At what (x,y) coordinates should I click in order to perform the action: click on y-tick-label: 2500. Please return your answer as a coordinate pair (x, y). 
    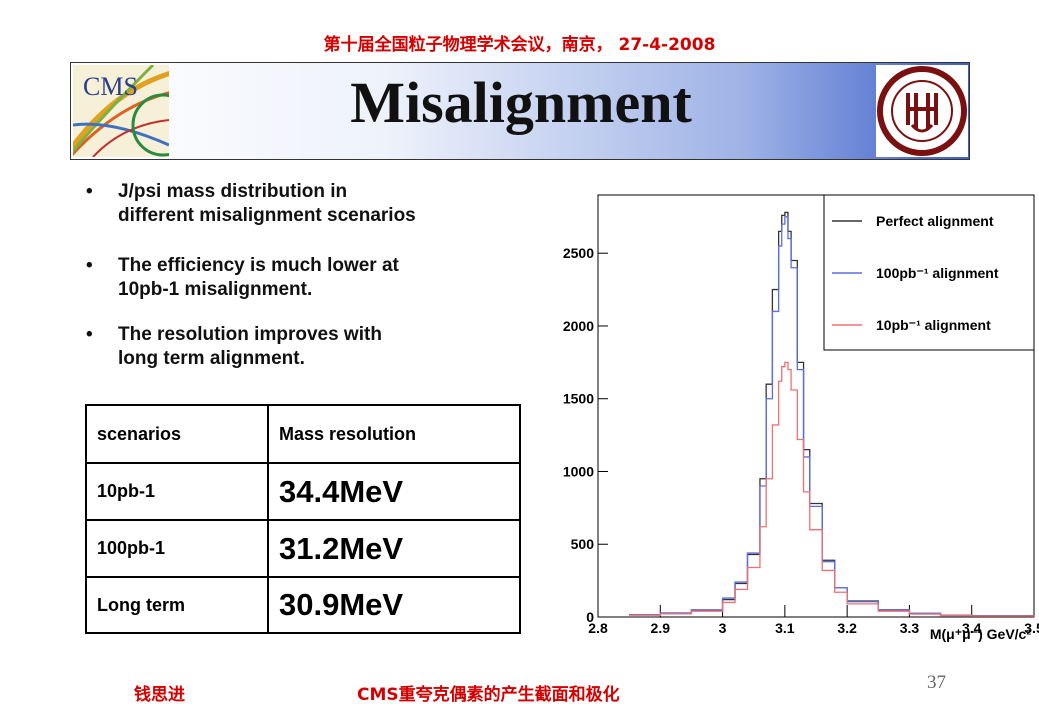
    Looking at the image, I should click on (578, 253).